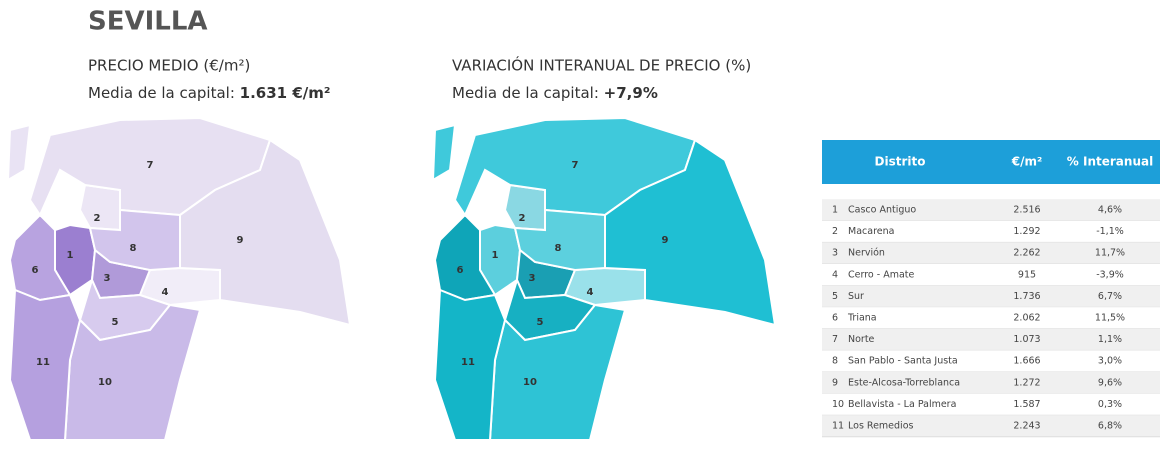  What do you see at coordinates (1027, 162) in the screenshot?
I see `table-header: €/m²` at bounding box center [1027, 162].